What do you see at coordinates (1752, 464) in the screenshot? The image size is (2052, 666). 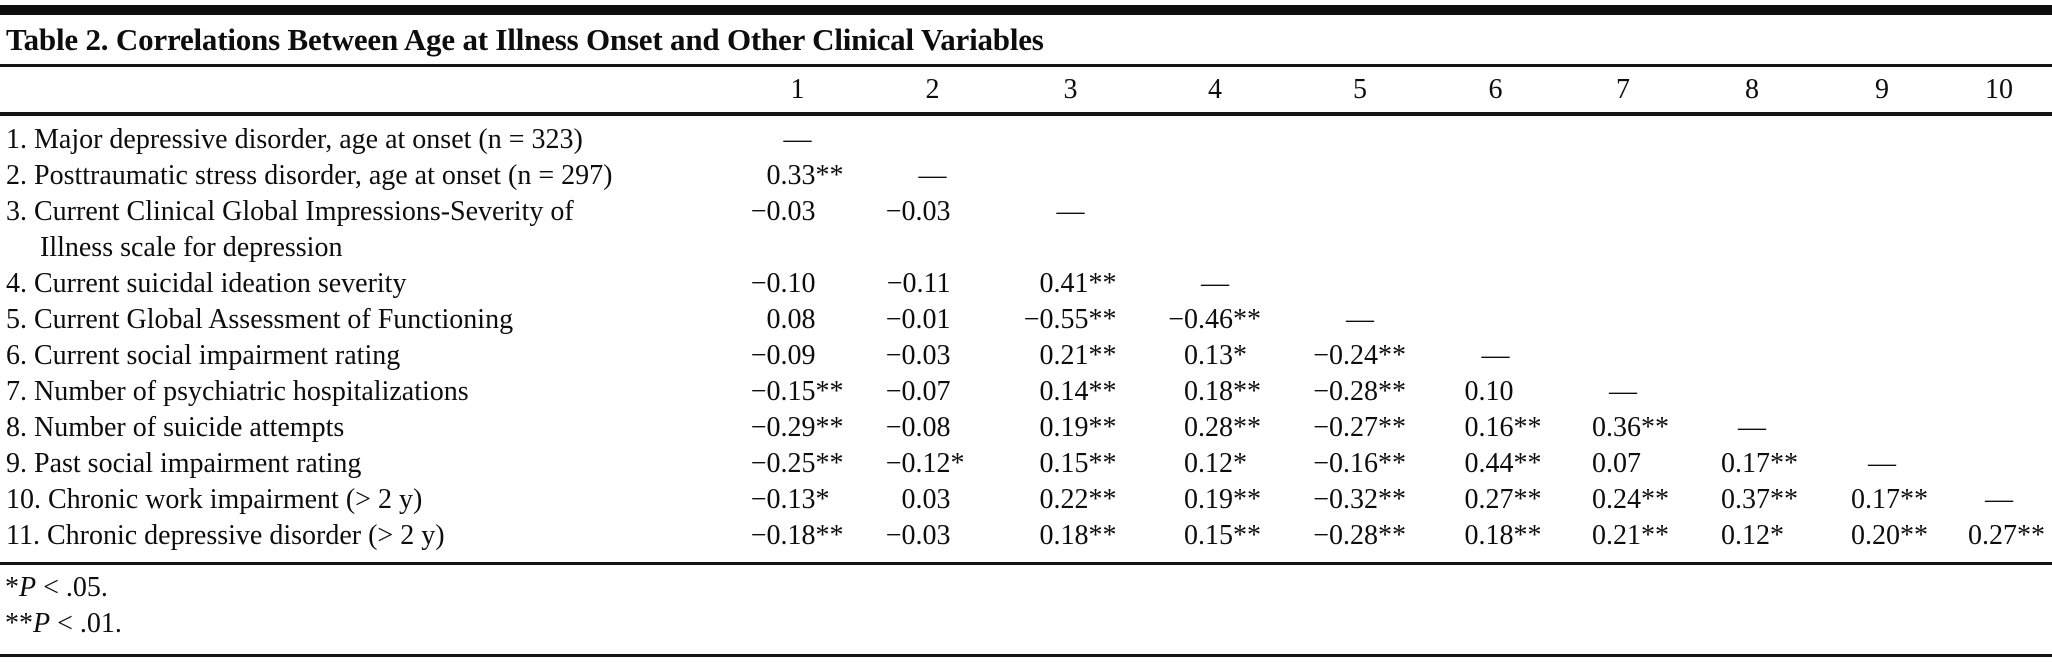 I see `correlation-cell: 0.17**` at bounding box center [1752, 464].